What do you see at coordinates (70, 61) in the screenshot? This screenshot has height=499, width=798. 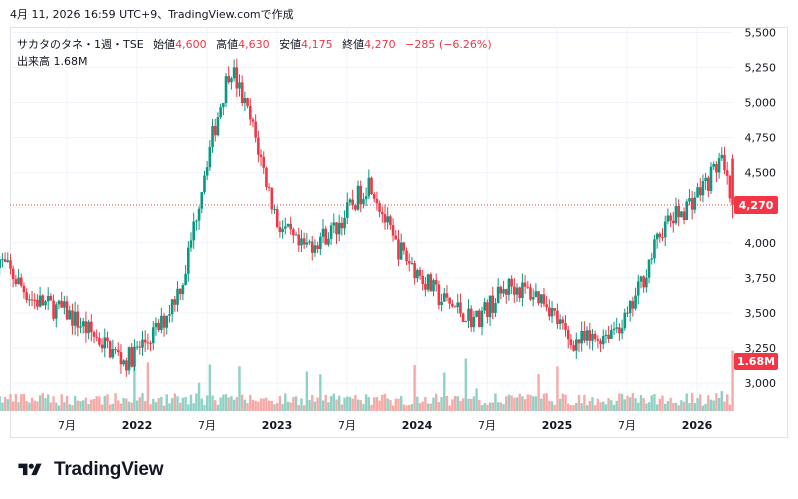 I see `volume-value: 1.68M` at bounding box center [70, 61].